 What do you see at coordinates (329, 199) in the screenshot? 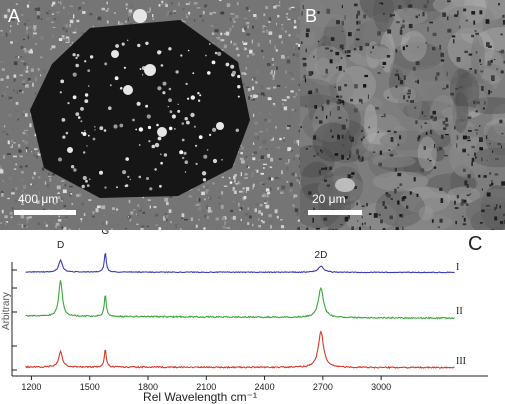
I see `panel-b-scale-label: 20 μm` at bounding box center [329, 199].